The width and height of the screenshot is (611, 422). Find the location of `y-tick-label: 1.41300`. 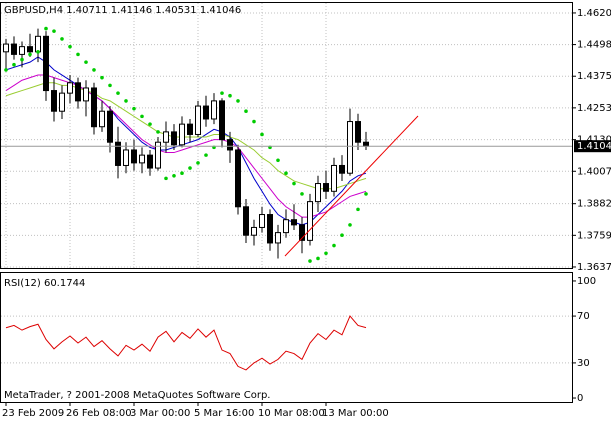

y-tick-label: 1.41300 is located at coordinates (594, 140).